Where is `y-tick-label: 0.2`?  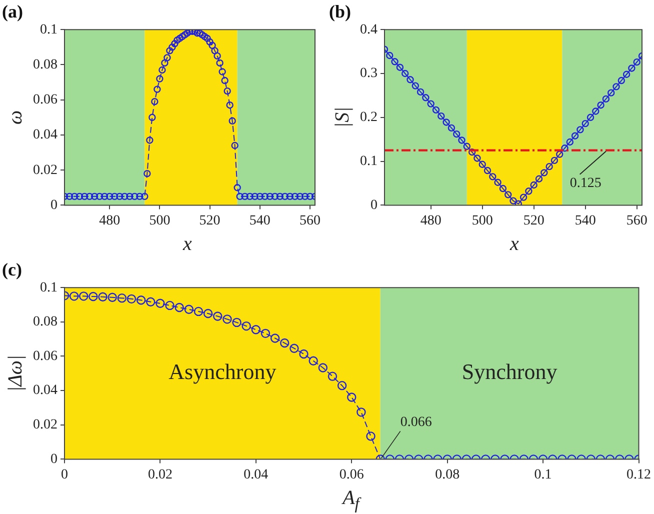 y-tick-label: 0.2 is located at coordinates (369, 118).